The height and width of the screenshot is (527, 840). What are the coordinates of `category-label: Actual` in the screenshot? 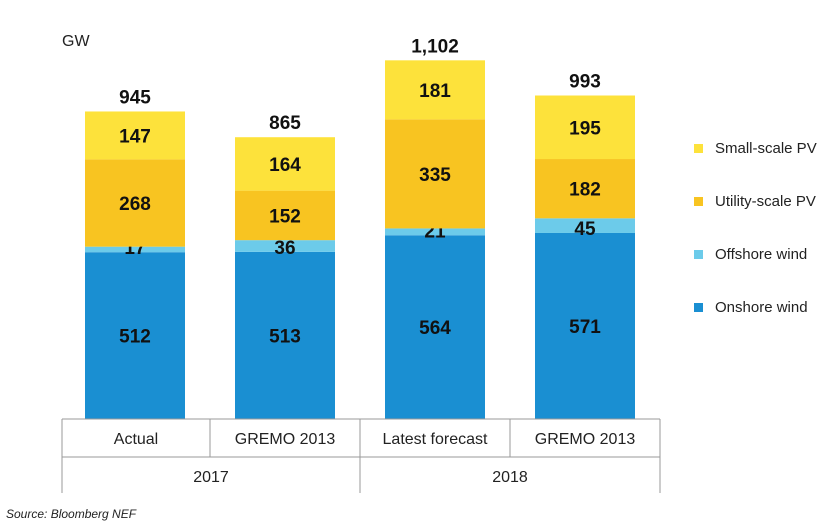 It's located at (136, 439).